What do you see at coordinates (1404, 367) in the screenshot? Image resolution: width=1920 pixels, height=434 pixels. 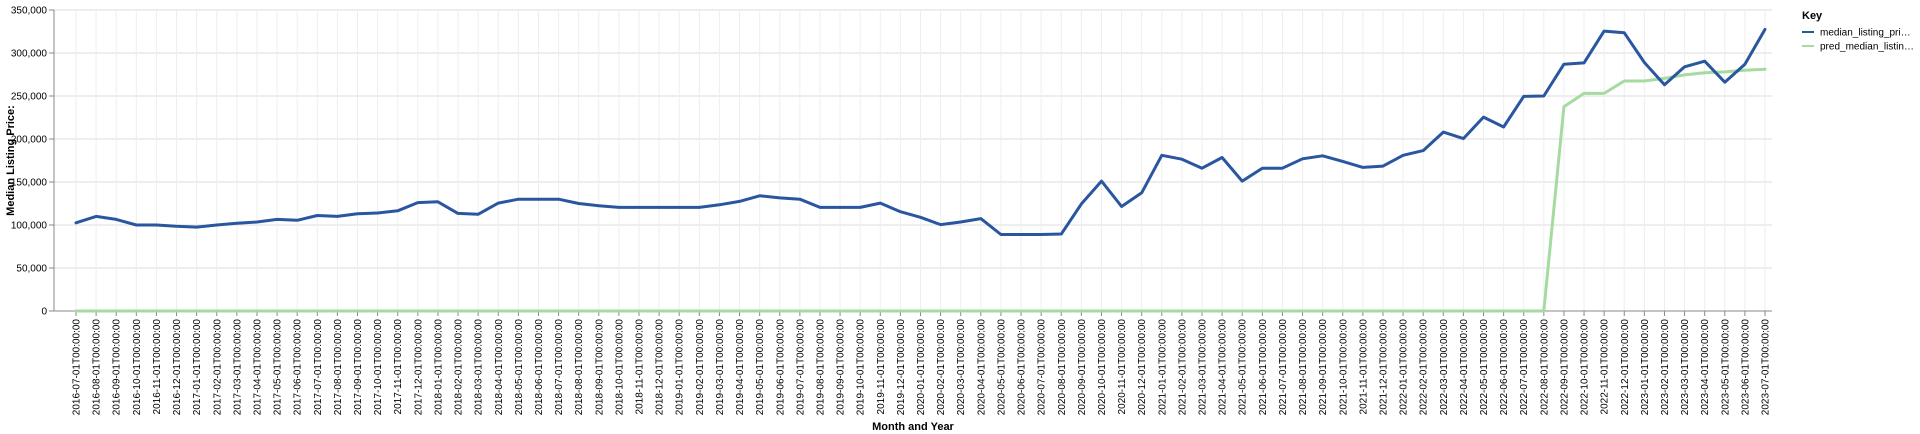 I see `x-tick-label: 2022-01-01T00:00:00` at bounding box center [1404, 367].